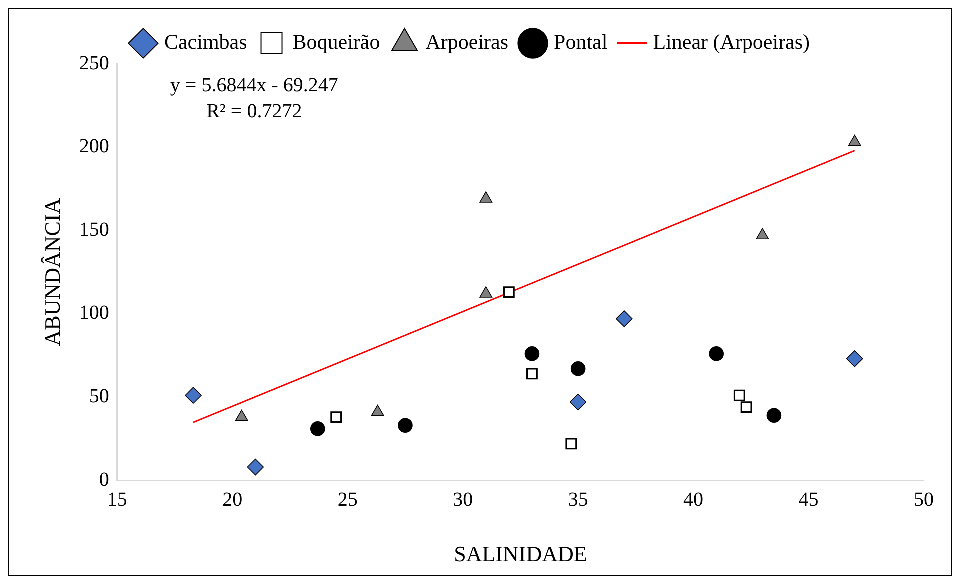 Image resolution: width=960 pixels, height=584 pixels. Describe the element at coordinates (808, 499) in the screenshot. I see `x-tick-label: 45` at that location.